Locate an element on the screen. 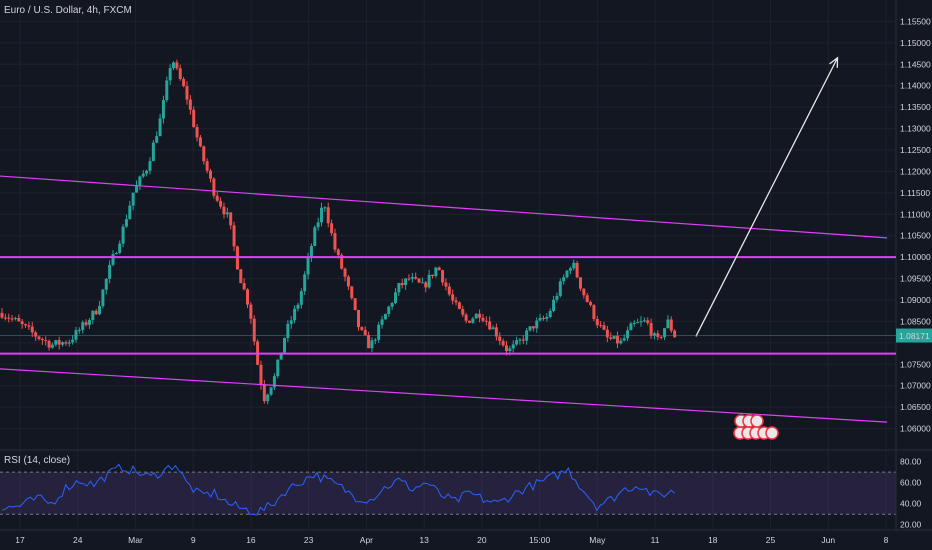 Image resolution: width=932 pixels, height=550 pixels. price-tick-label: 1.13500 is located at coordinates (915, 107).